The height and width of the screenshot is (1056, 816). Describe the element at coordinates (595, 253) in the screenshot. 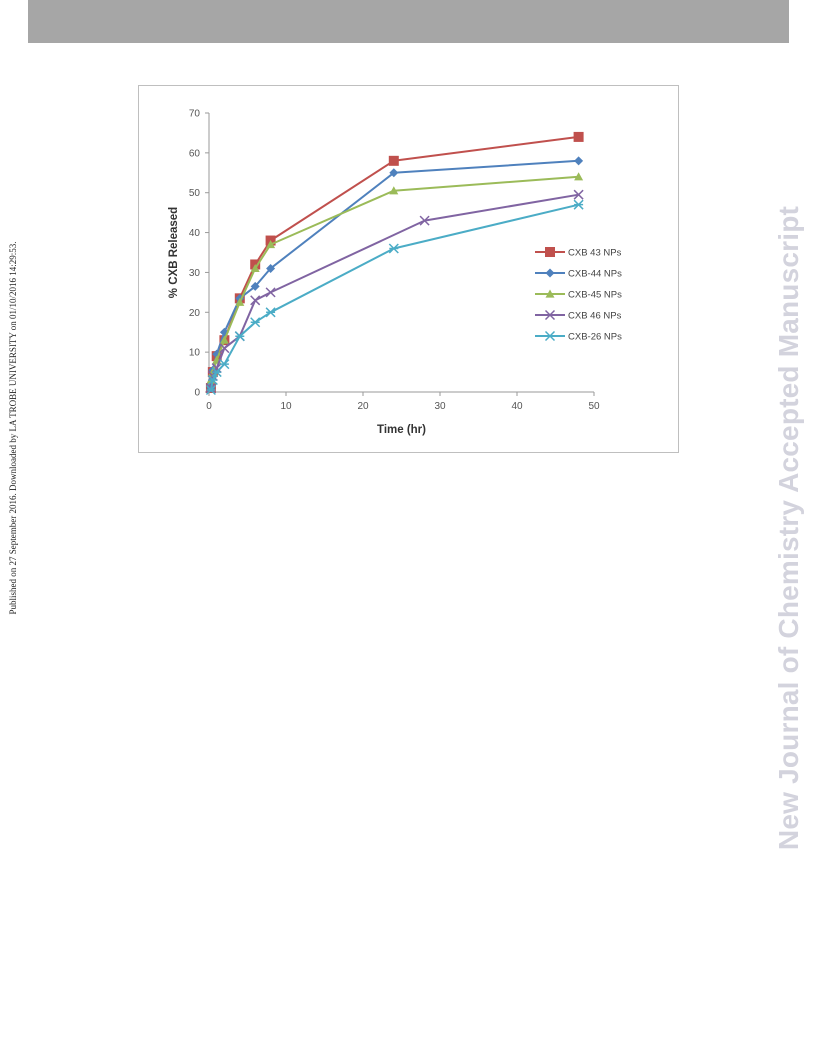

I see `legend-label: CXB 43 NPs` at that location.